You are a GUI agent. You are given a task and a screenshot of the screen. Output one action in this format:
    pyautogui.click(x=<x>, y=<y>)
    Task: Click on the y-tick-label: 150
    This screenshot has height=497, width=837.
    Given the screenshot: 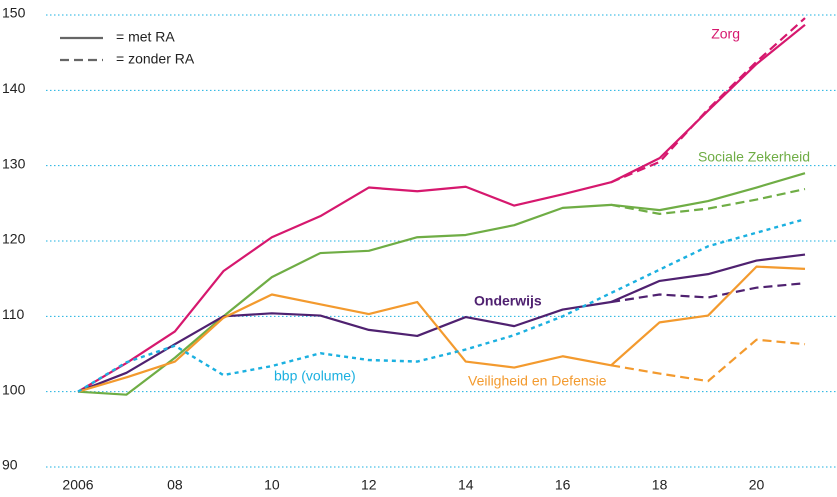 What is the action you would take?
    pyautogui.click(x=14, y=13)
    